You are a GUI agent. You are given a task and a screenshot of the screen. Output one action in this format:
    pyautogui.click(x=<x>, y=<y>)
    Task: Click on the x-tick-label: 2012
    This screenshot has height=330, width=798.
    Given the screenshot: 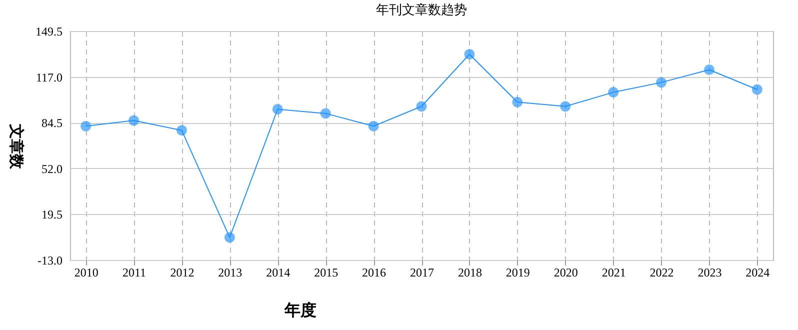 What is the action you would take?
    pyautogui.click(x=182, y=273)
    